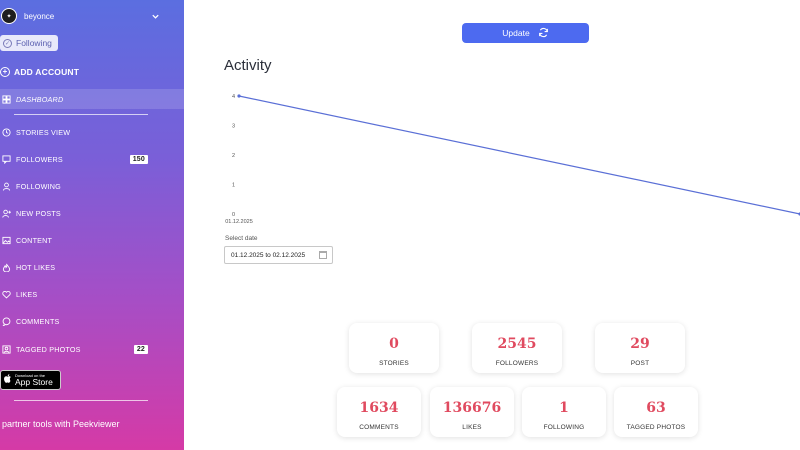  What do you see at coordinates (155, 16) in the screenshot?
I see `chevron-down-icon` at bounding box center [155, 16].